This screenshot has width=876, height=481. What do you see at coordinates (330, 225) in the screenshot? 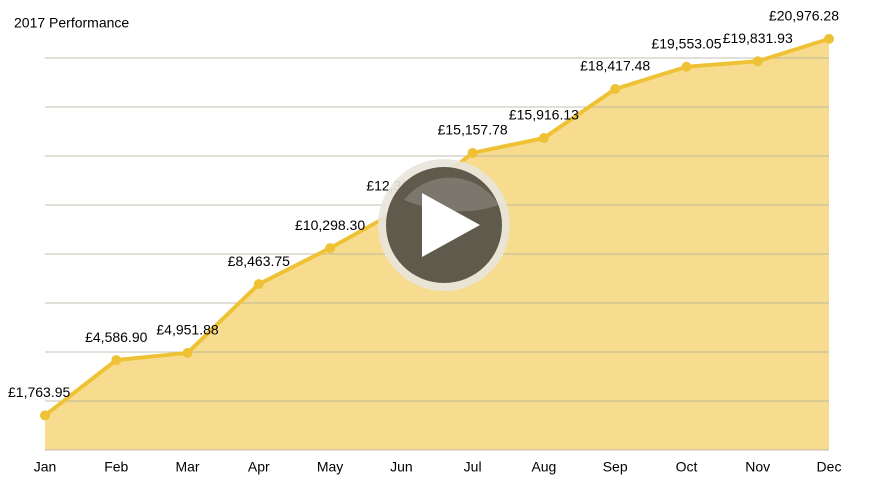
I see `value-label: £10,298.30` at bounding box center [330, 225].